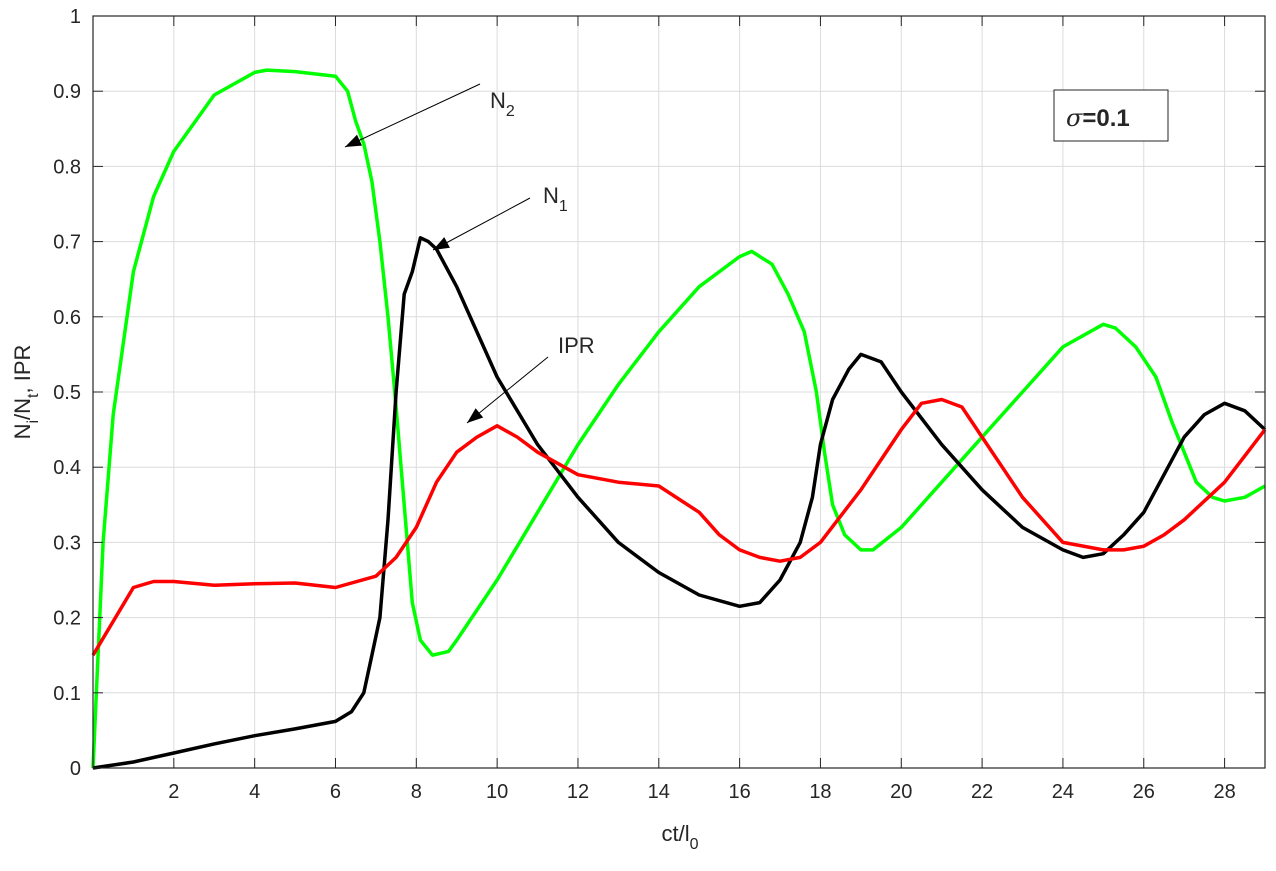 The width and height of the screenshot is (1276, 871). Describe the element at coordinates (820, 792) in the screenshot. I see `x-tick-label: 18` at that location.